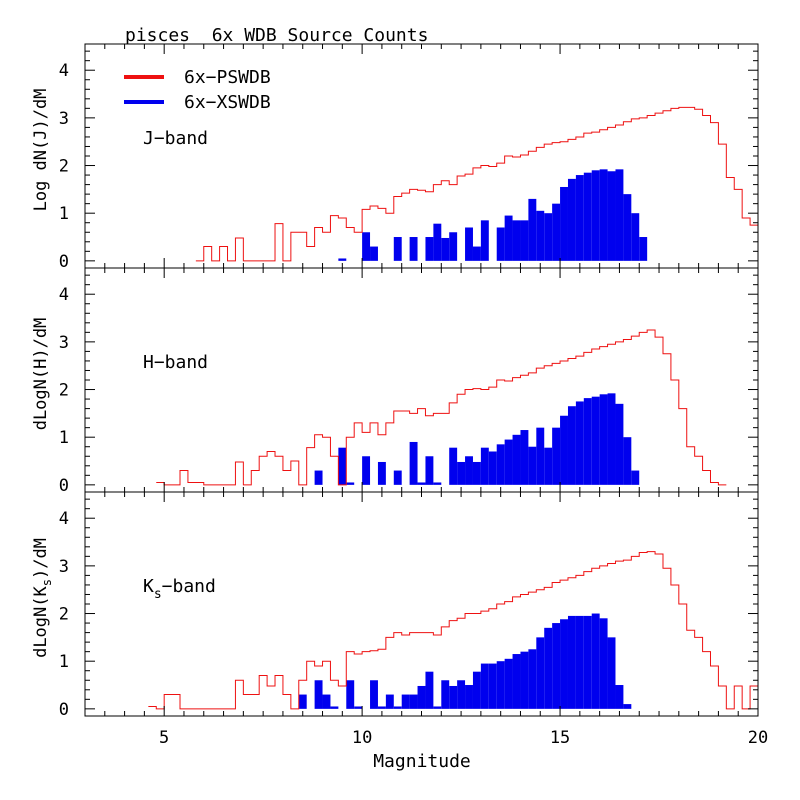  Describe the element at coordinates (64, 519) in the screenshot. I see `y-tick-label: 4` at that location.